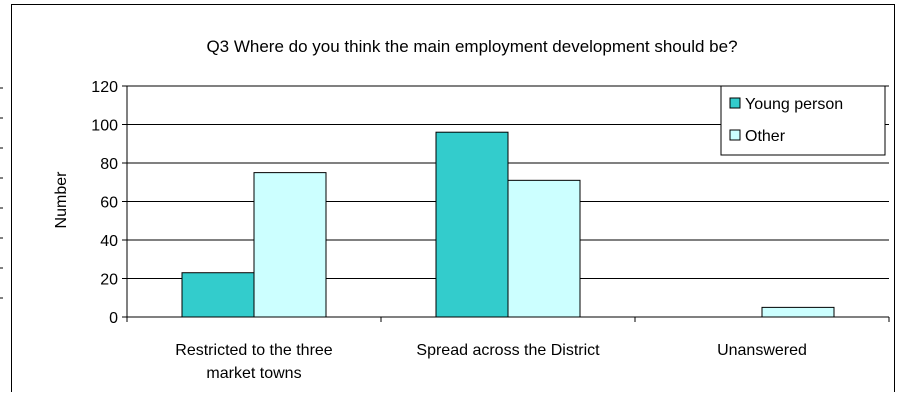 Image resolution: width=901 pixels, height=393 pixels. I want to click on y-tick-labels: 0 20 40 60 80 100 120, so click(104, 203).